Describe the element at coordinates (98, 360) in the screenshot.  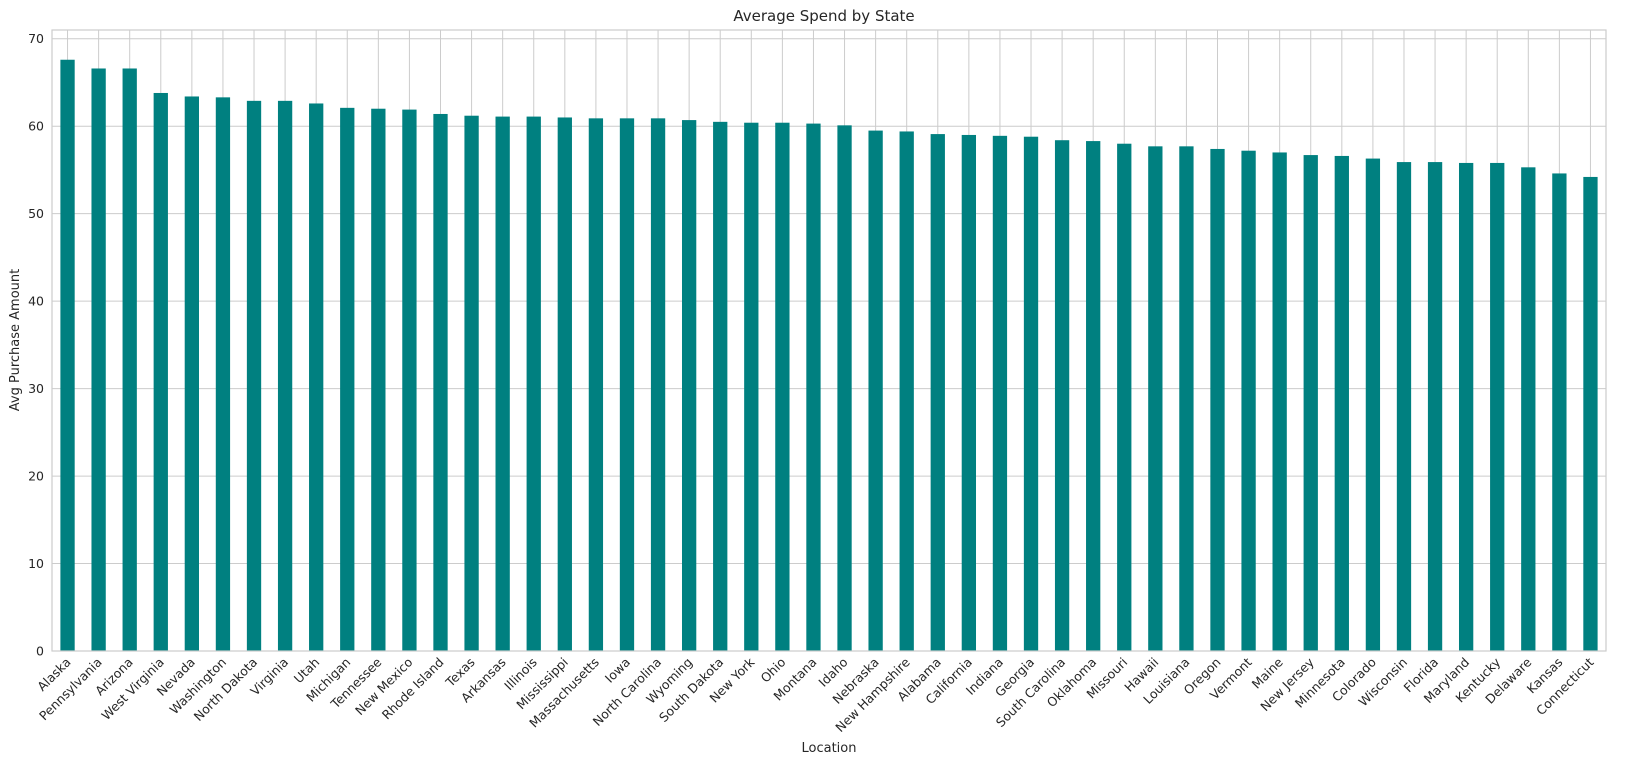
I see `bar-pennsylvania` at that location.